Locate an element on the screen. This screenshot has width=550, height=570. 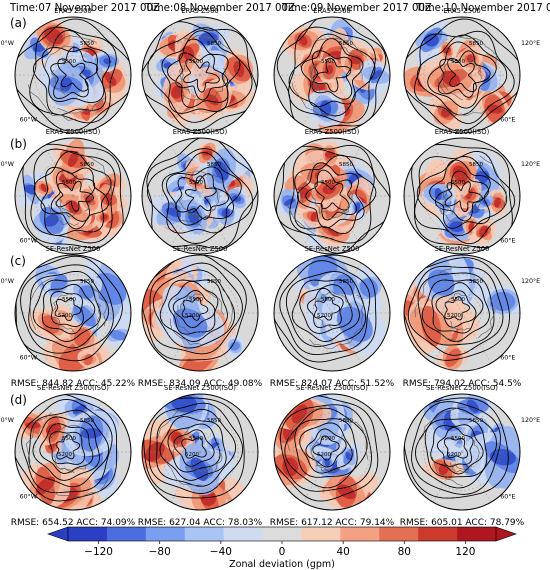
metric-caption: RMSE: 824.07 ACC: 51.52% is located at coordinates (332, 384).